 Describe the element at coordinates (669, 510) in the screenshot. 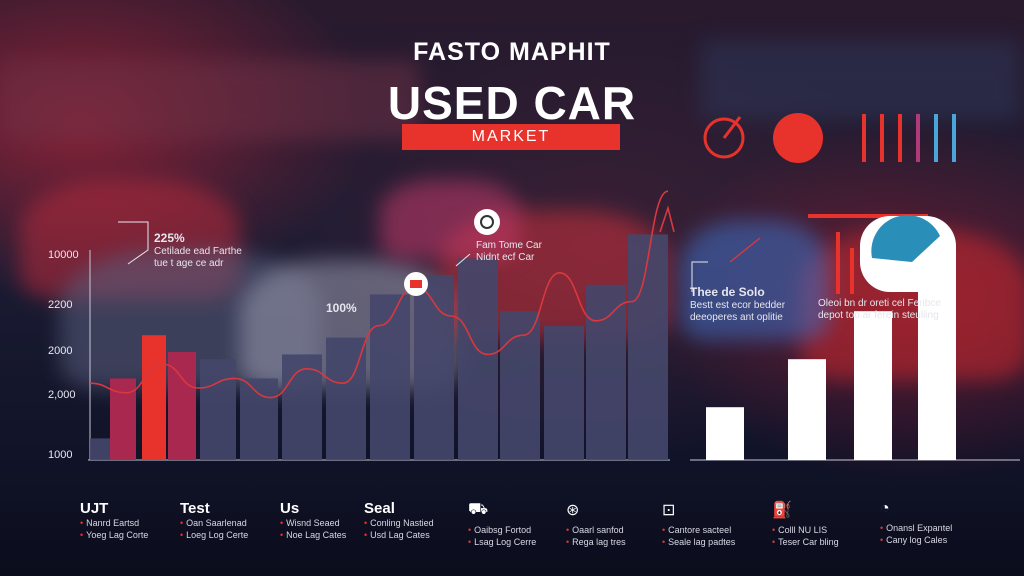

I see `tag-icon: ⊡` at that location.